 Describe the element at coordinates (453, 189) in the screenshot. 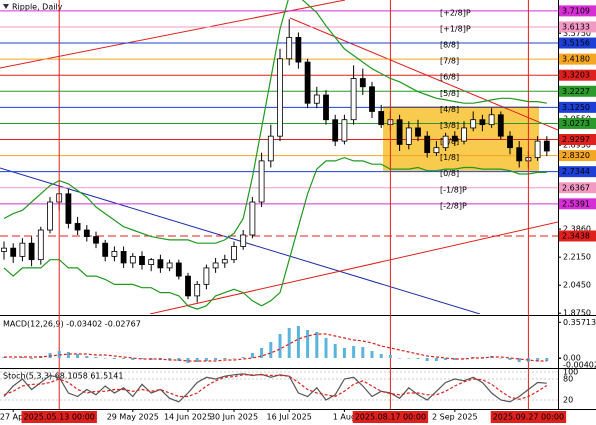

I see `level-name: [-1/8]P` at that location.